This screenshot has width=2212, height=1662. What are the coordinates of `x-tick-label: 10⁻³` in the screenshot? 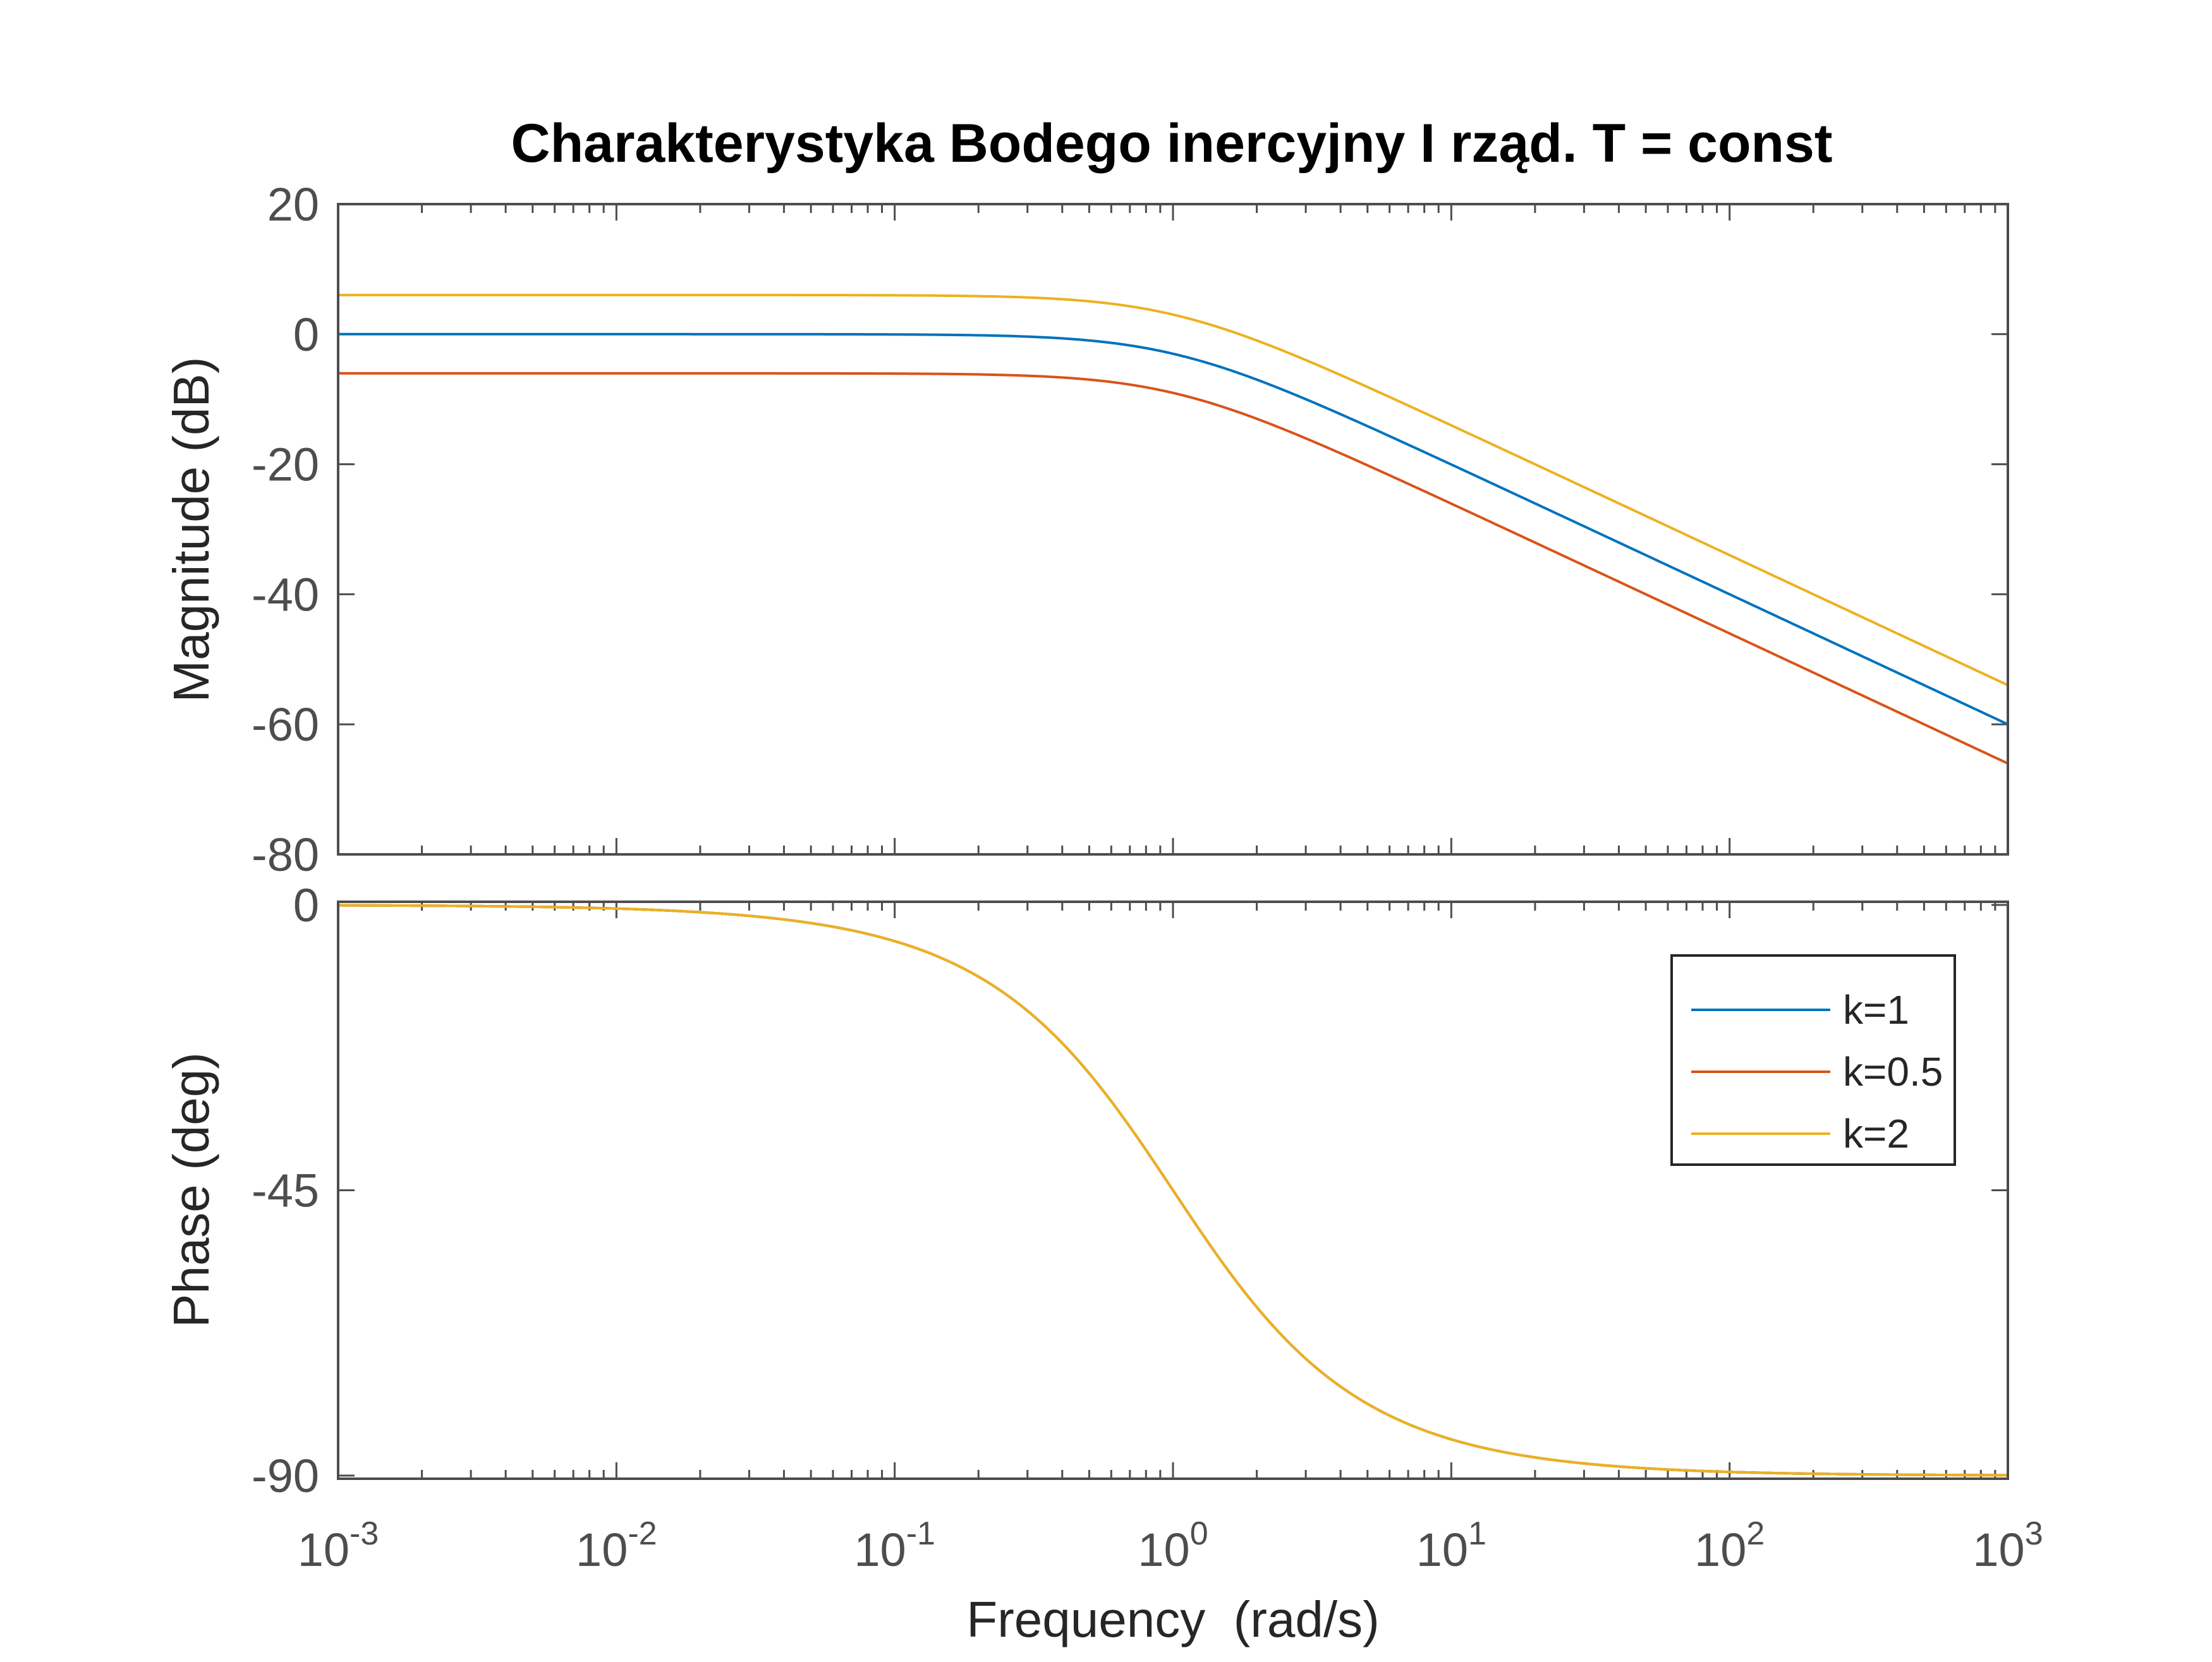 It's located at (339, 1545).